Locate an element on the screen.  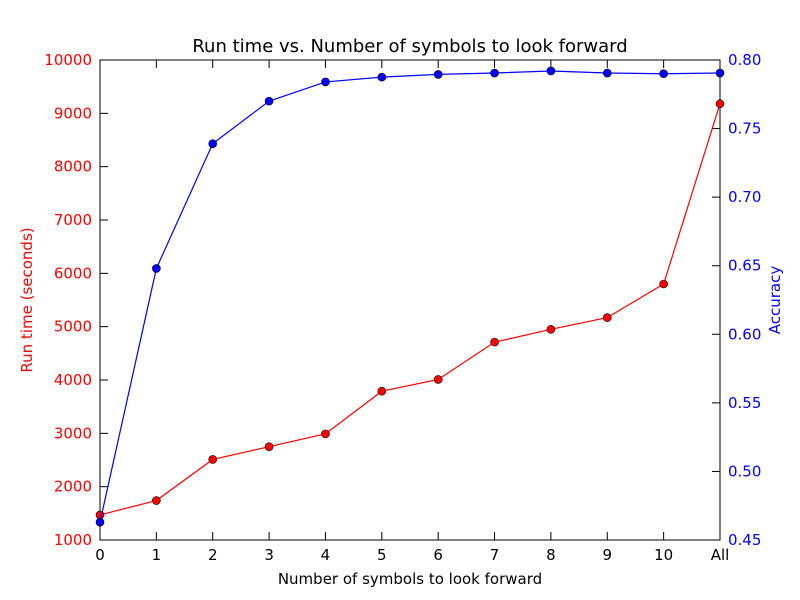
x-axis-label: Number of symbols to look forward is located at coordinates (410, 579).